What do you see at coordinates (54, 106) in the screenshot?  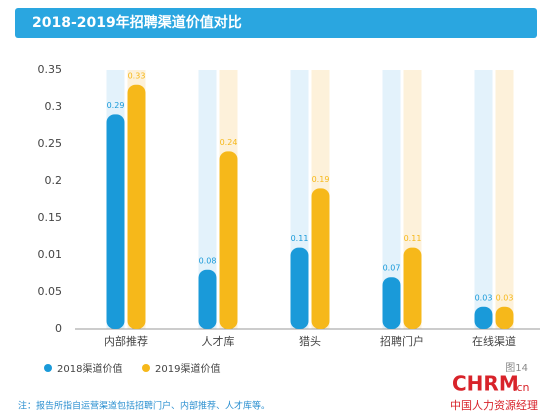 I see `y-tick-label: 0.3` at bounding box center [54, 106].